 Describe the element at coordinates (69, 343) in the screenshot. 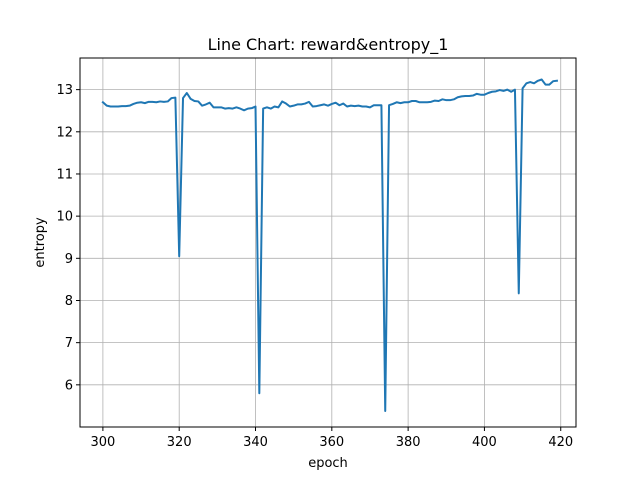

I see `y-tick-label: 7` at that location.